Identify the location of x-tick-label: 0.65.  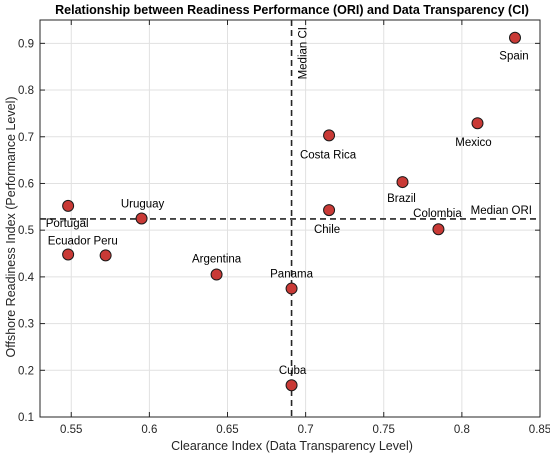
(227, 430).